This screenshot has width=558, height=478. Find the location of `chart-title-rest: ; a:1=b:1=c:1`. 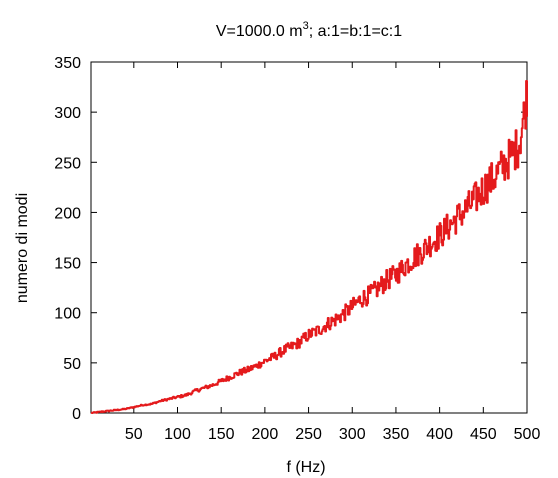

chart-title-rest: ; a:1=b:1=c:1 is located at coordinates (356, 31).